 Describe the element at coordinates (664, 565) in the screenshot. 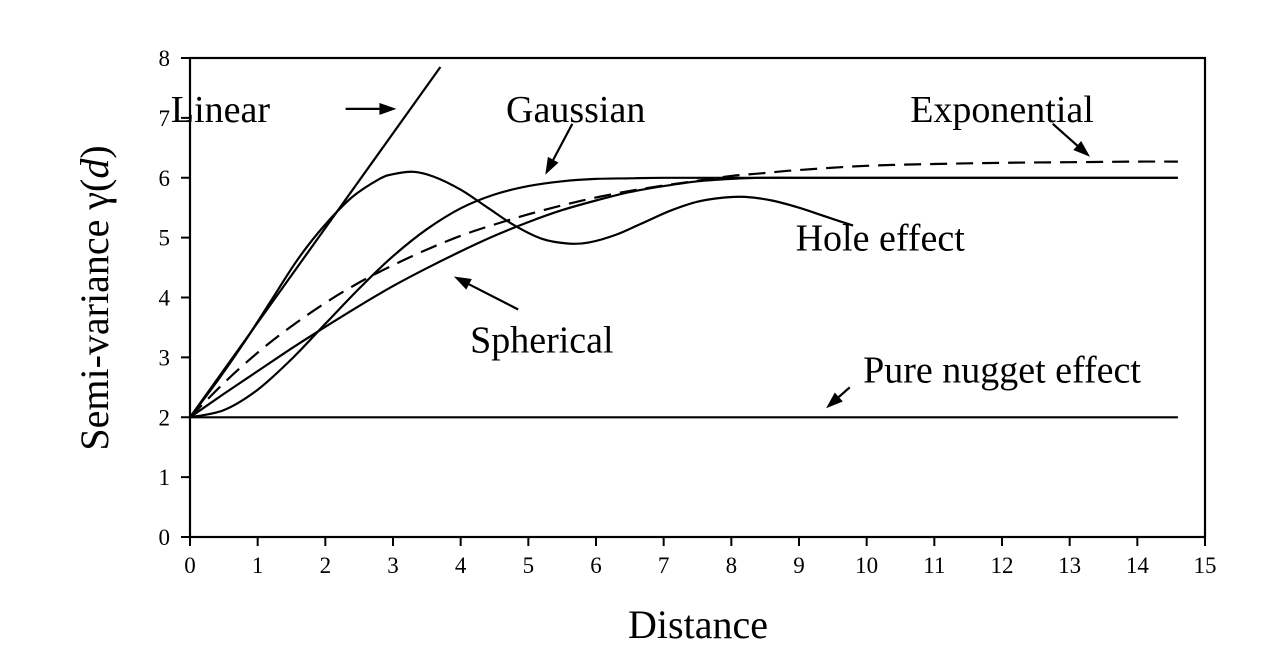

I see `x-tick-label: 7` at that location.